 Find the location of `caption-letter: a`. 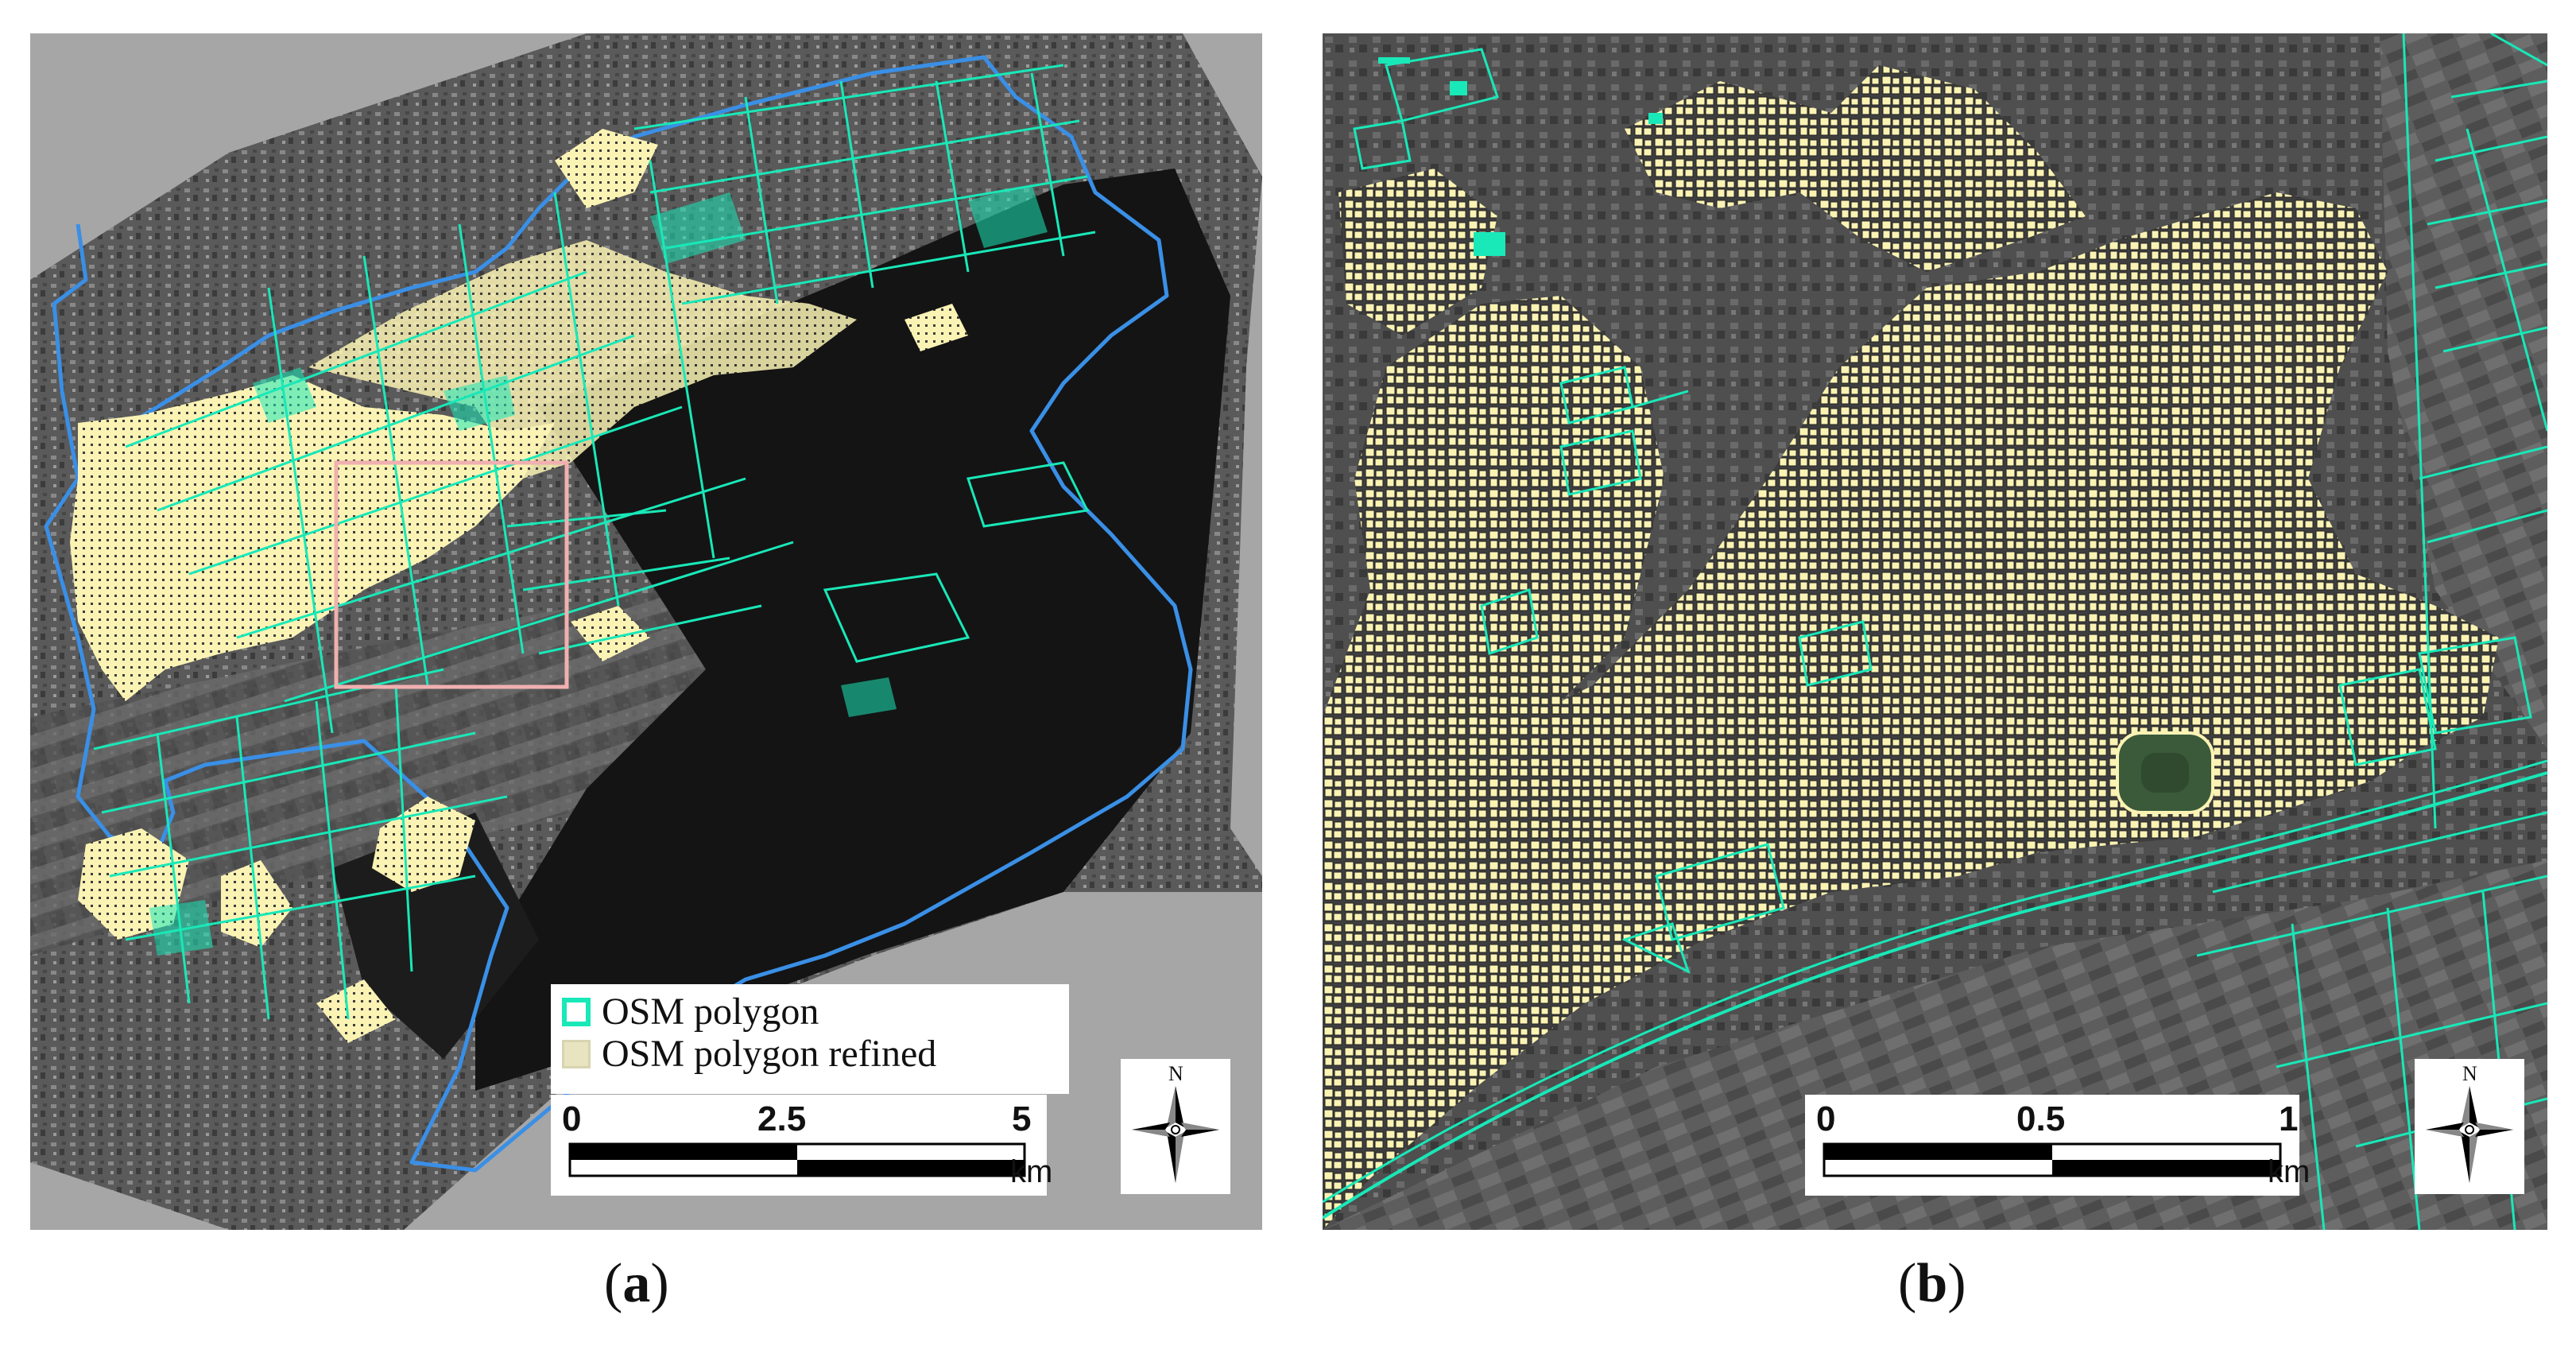

caption-letter: a is located at coordinates (636, 1283).